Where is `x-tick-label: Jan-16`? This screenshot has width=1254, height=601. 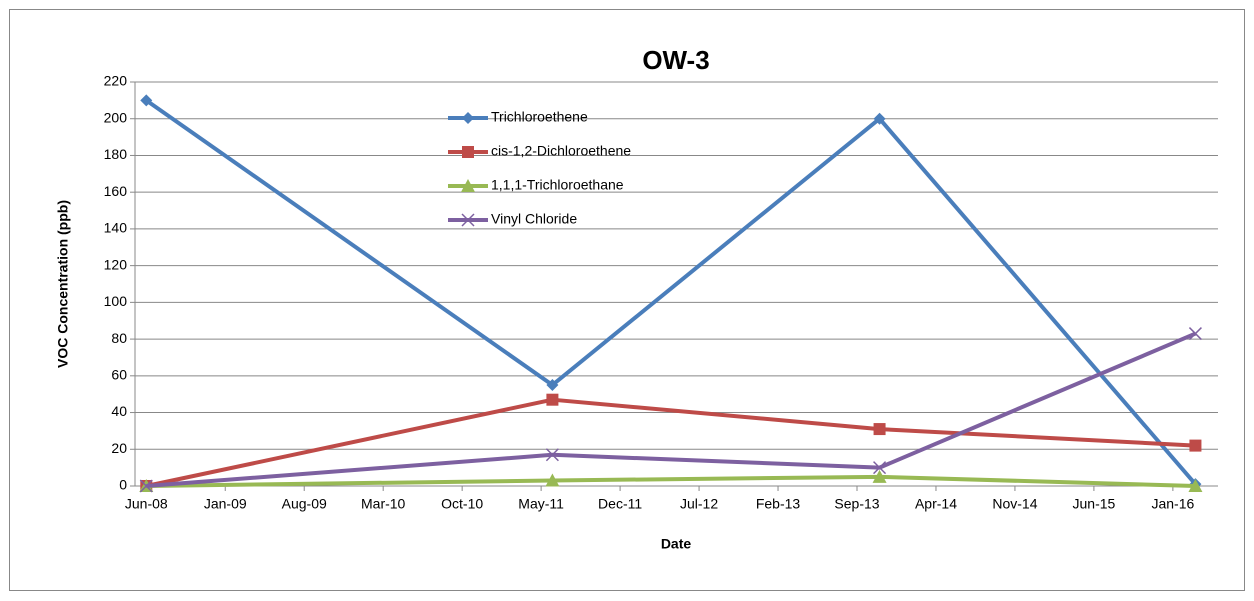 x-tick-label: Jan-16 is located at coordinates (1172, 504).